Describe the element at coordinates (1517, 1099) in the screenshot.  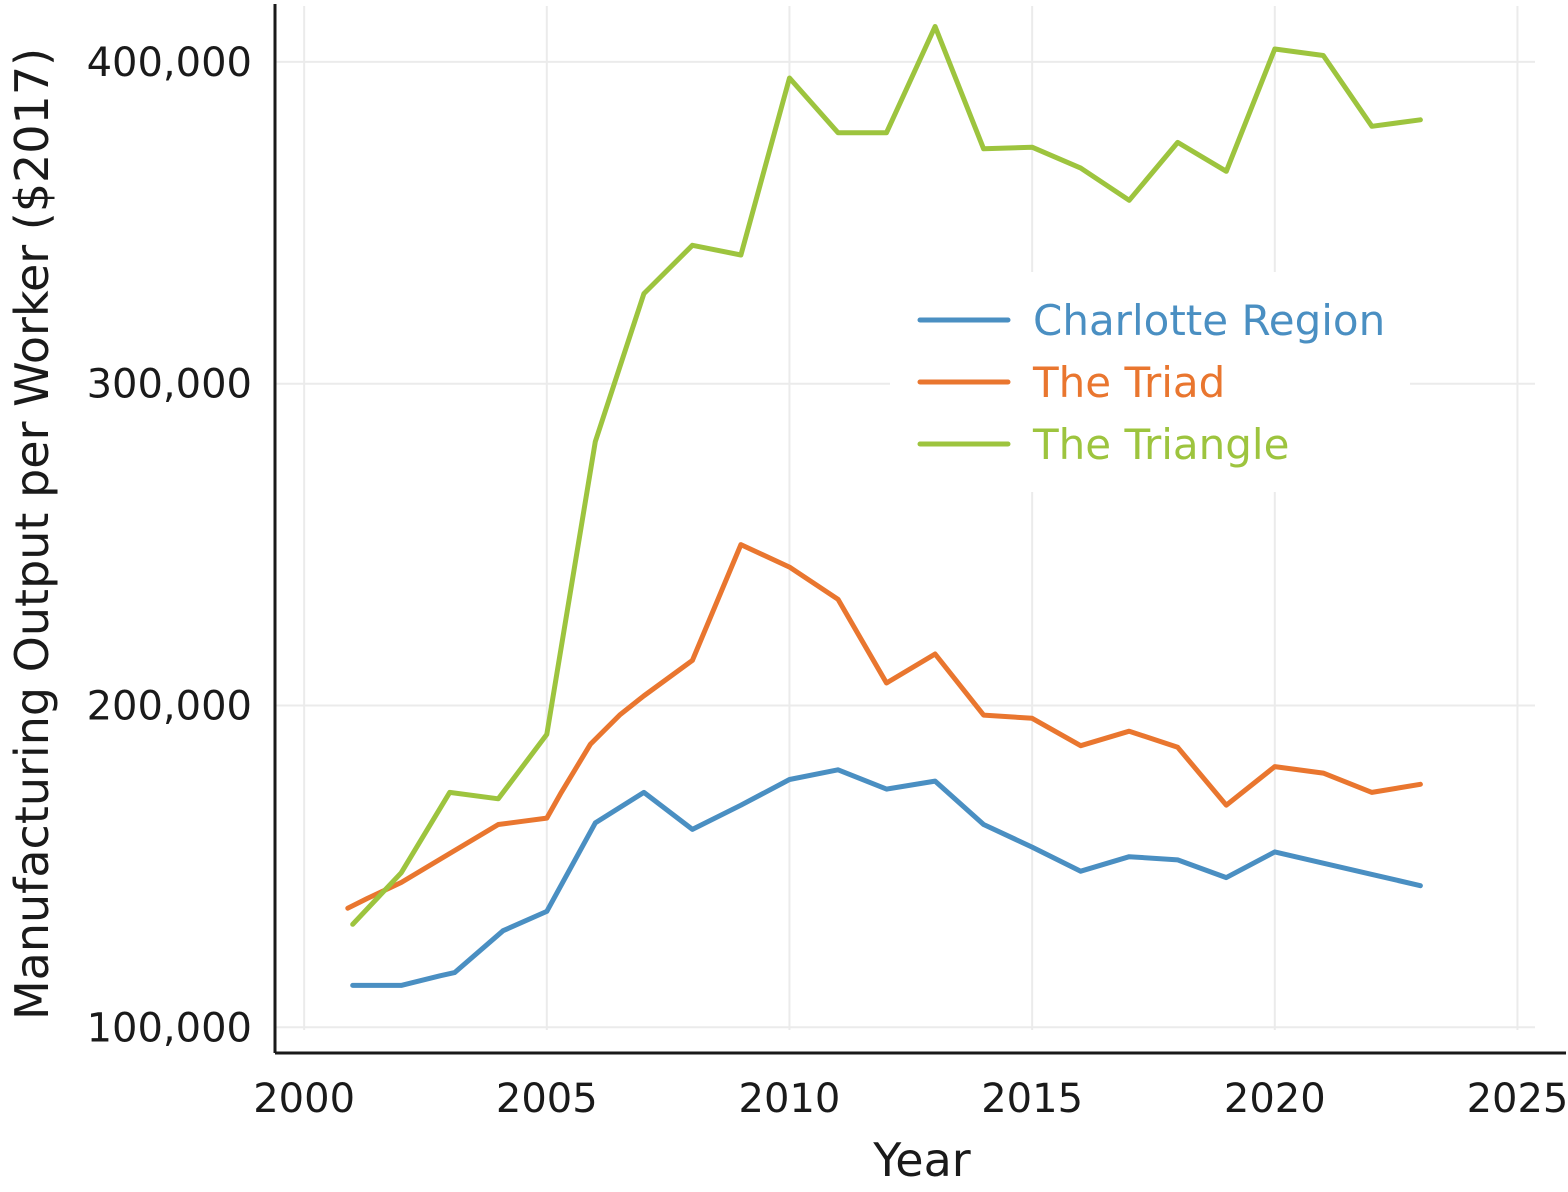
I see `x-tick-label: 2025` at that location.